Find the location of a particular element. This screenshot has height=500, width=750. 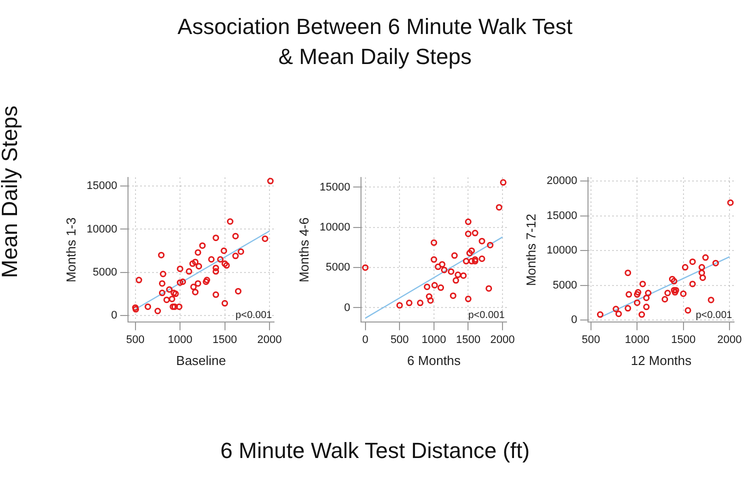

x-axis-title: 6 Months is located at coordinates (434, 360).